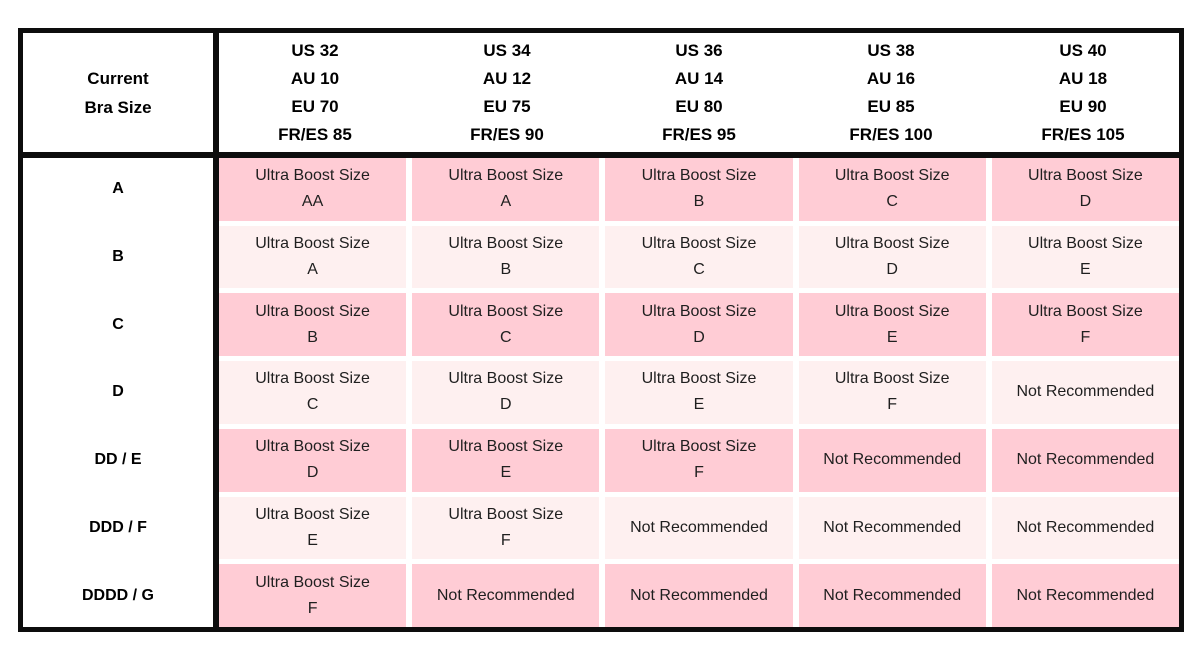 The image size is (1200, 670). I want to click on column-header-line: AU 16, so click(891, 78).